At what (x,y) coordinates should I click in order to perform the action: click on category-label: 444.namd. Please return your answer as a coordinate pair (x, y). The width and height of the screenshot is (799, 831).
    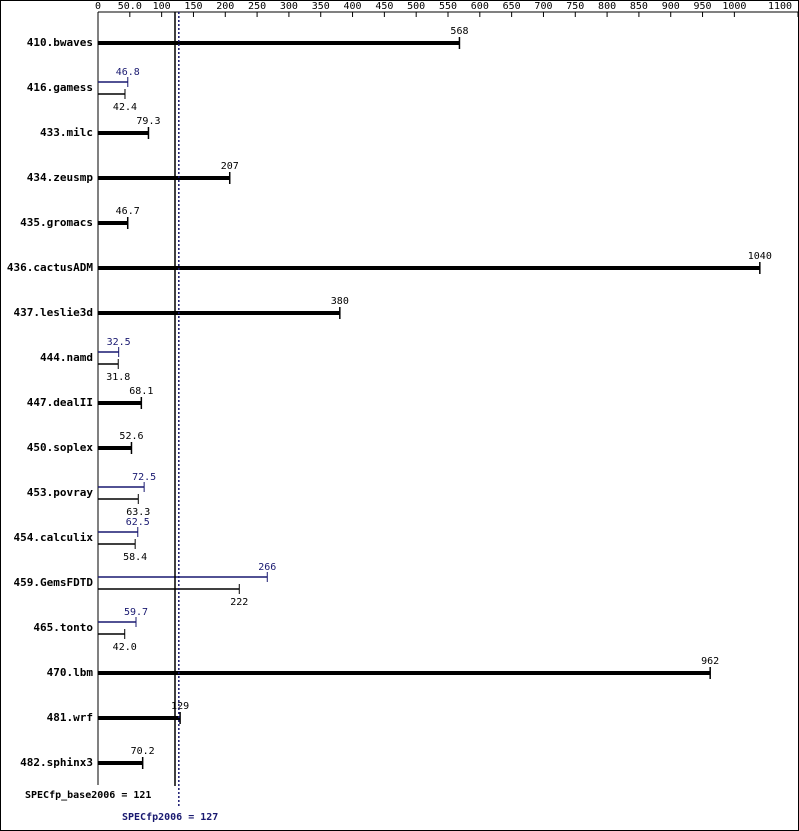
    Looking at the image, I should click on (66, 357).